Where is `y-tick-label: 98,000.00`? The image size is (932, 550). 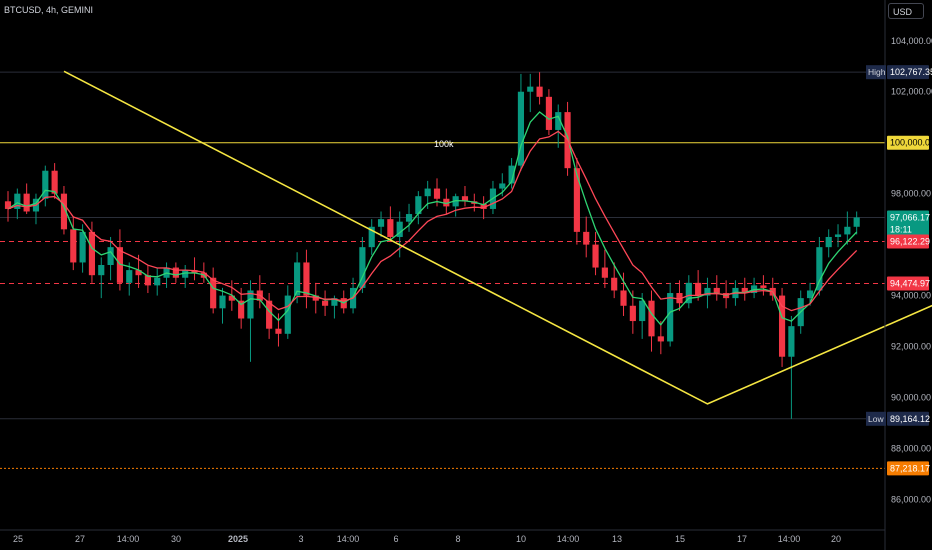
y-tick-label: 98,000.00 is located at coordinates (911, 194).